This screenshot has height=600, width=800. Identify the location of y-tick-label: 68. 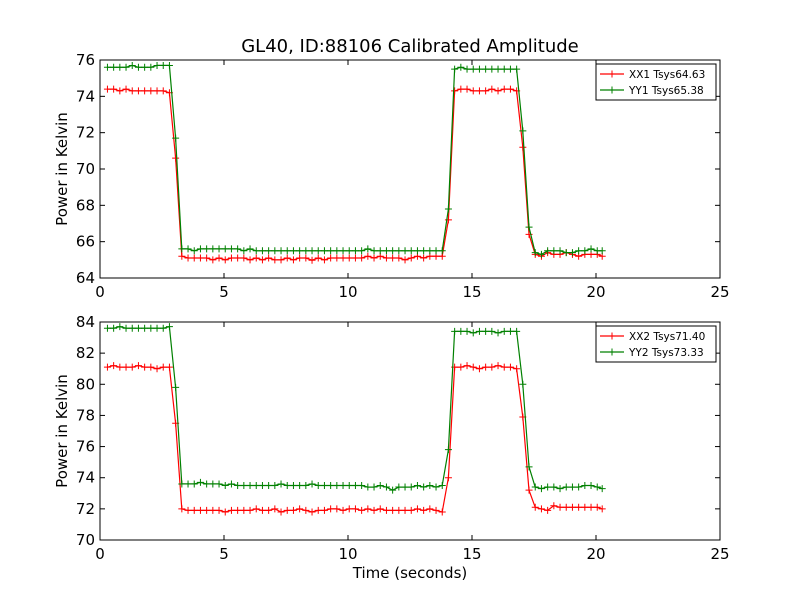
(85, 205).